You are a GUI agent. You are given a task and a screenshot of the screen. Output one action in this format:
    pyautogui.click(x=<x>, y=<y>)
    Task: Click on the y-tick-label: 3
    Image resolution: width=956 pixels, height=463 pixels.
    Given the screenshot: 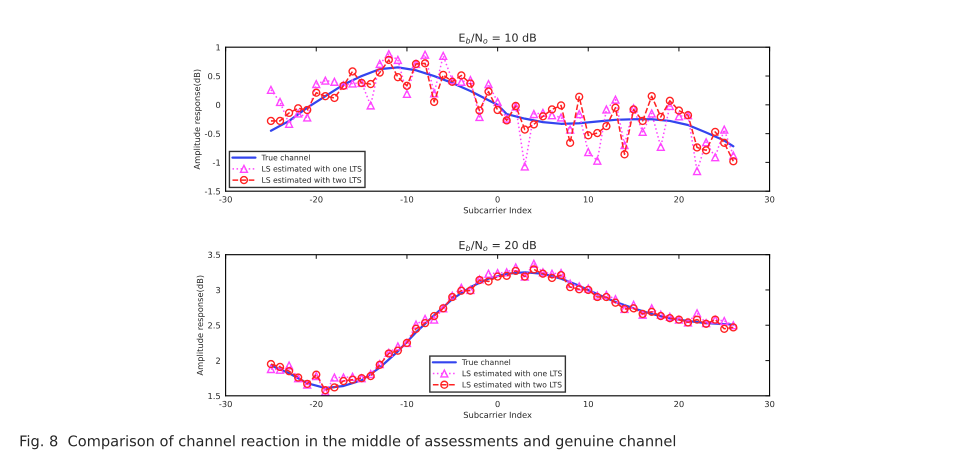 What is the action you would take?
    pyautogui.click(x=218, y=290)
    